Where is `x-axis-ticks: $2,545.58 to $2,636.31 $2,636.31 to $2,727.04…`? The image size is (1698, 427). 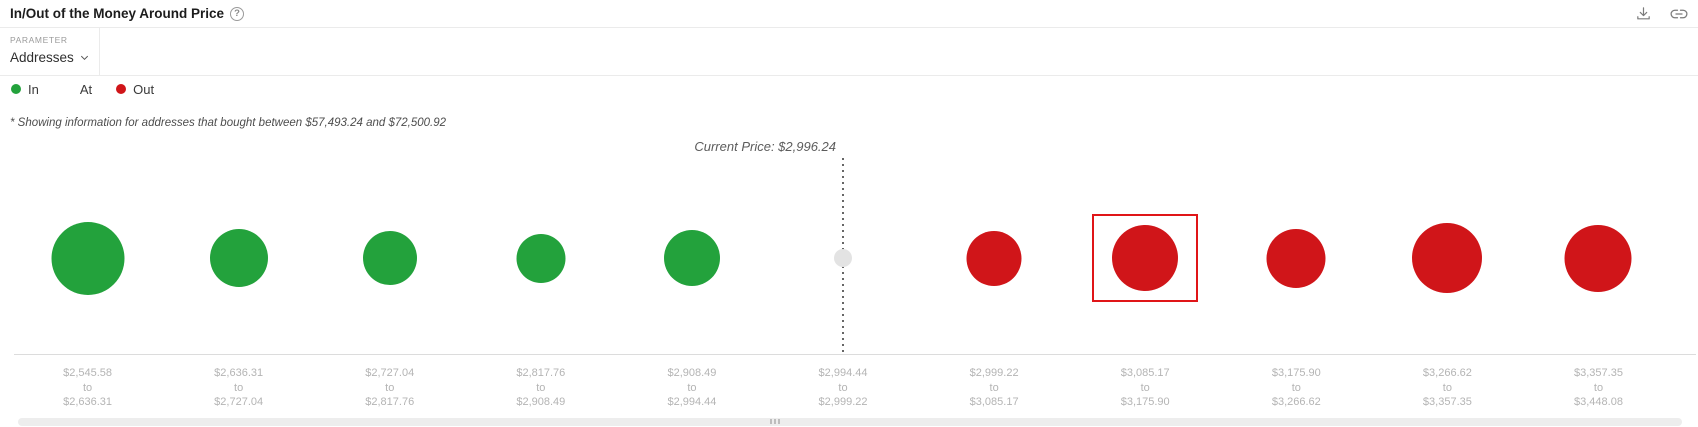 x-axis-ticks: $2,545.58 to $2,636.31 $2,636.31 to $2,727.04… is located at coordinates (843, 388).